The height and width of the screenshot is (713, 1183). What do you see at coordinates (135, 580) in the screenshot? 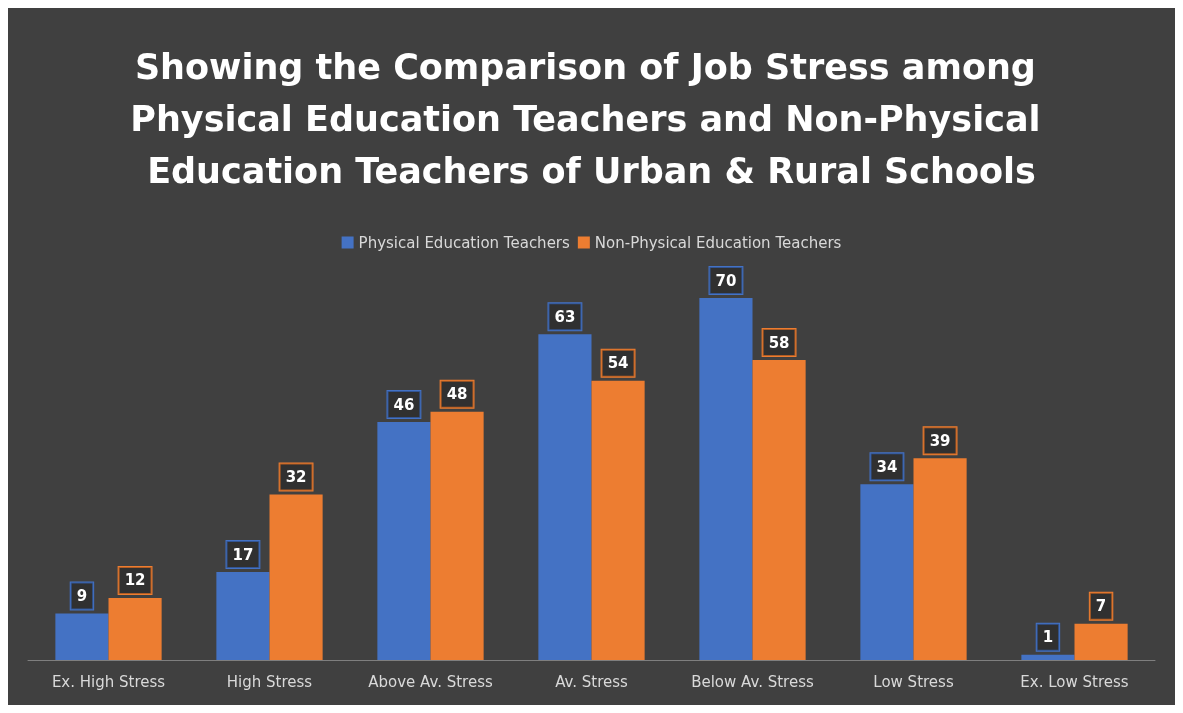
I see `data-label: 12` at bounding box center [135, 580].